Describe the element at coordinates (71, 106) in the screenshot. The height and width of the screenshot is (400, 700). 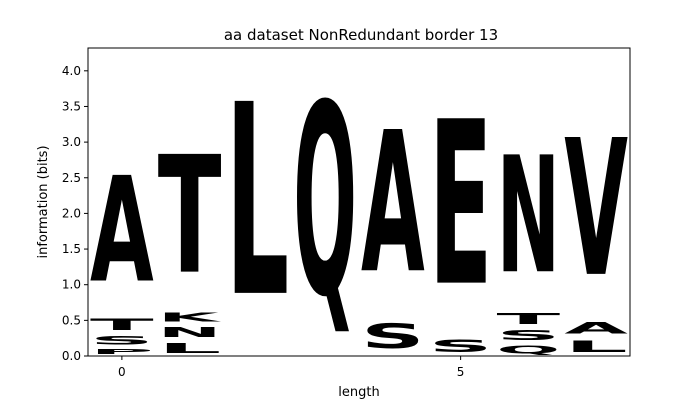
I see `y-tick-label: 3.5` at that location.